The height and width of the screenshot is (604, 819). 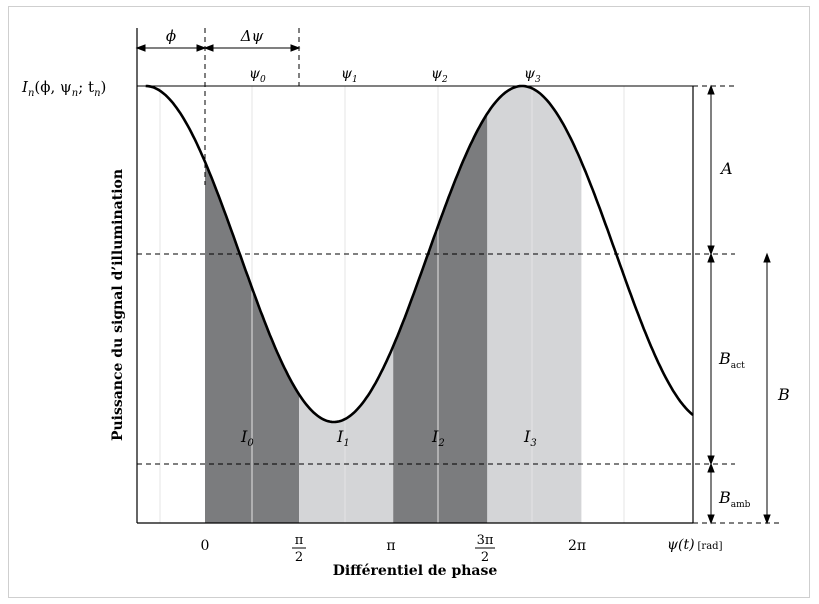 What do you see at coordinates (711, 170) in the screenshot?
I see `amplitude-arrow` at bounding box center [711, 170].